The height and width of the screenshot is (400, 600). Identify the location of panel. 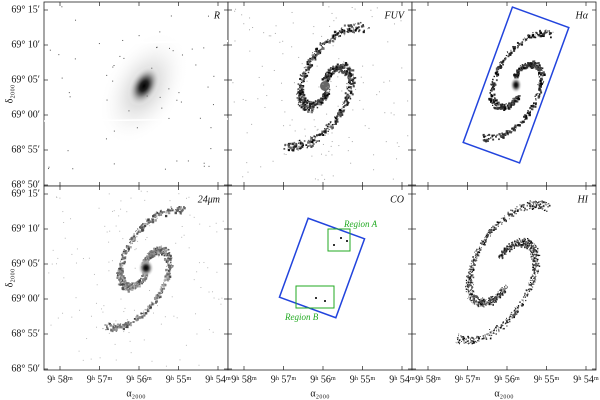
(136, 278).